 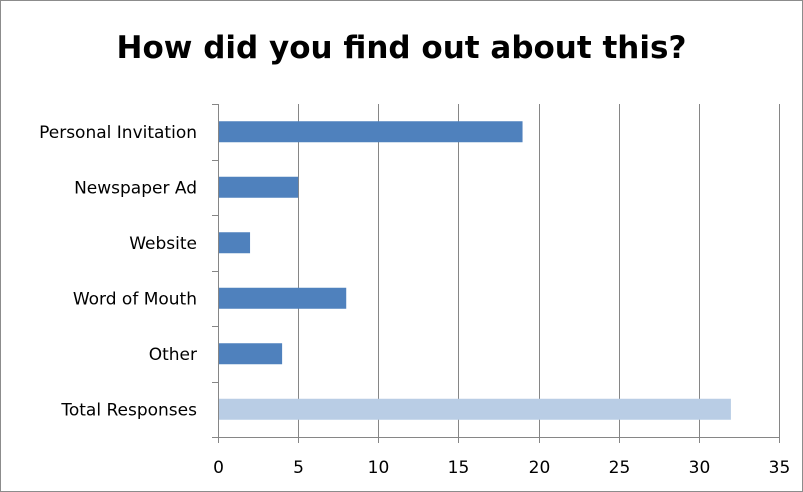 I want to click on x-tick-label: 30, so click(x=700, y=468).